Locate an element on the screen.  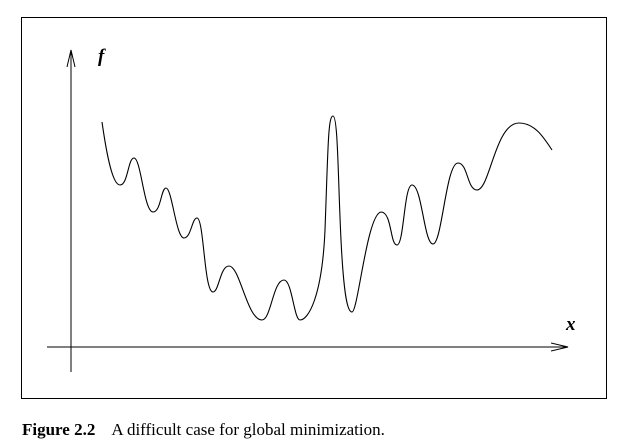
figure-label: Figure 2.2 is located at coordinates (59, 429).